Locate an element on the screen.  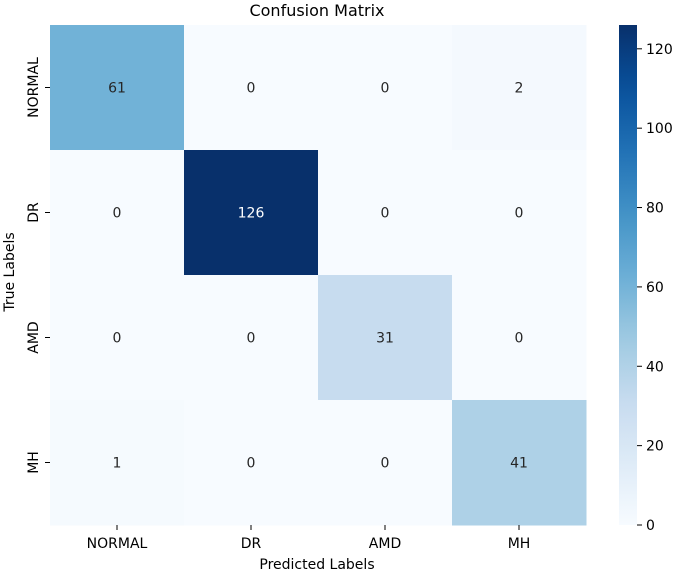
cell-value-label: 61 is located at coordinates (117, 89).